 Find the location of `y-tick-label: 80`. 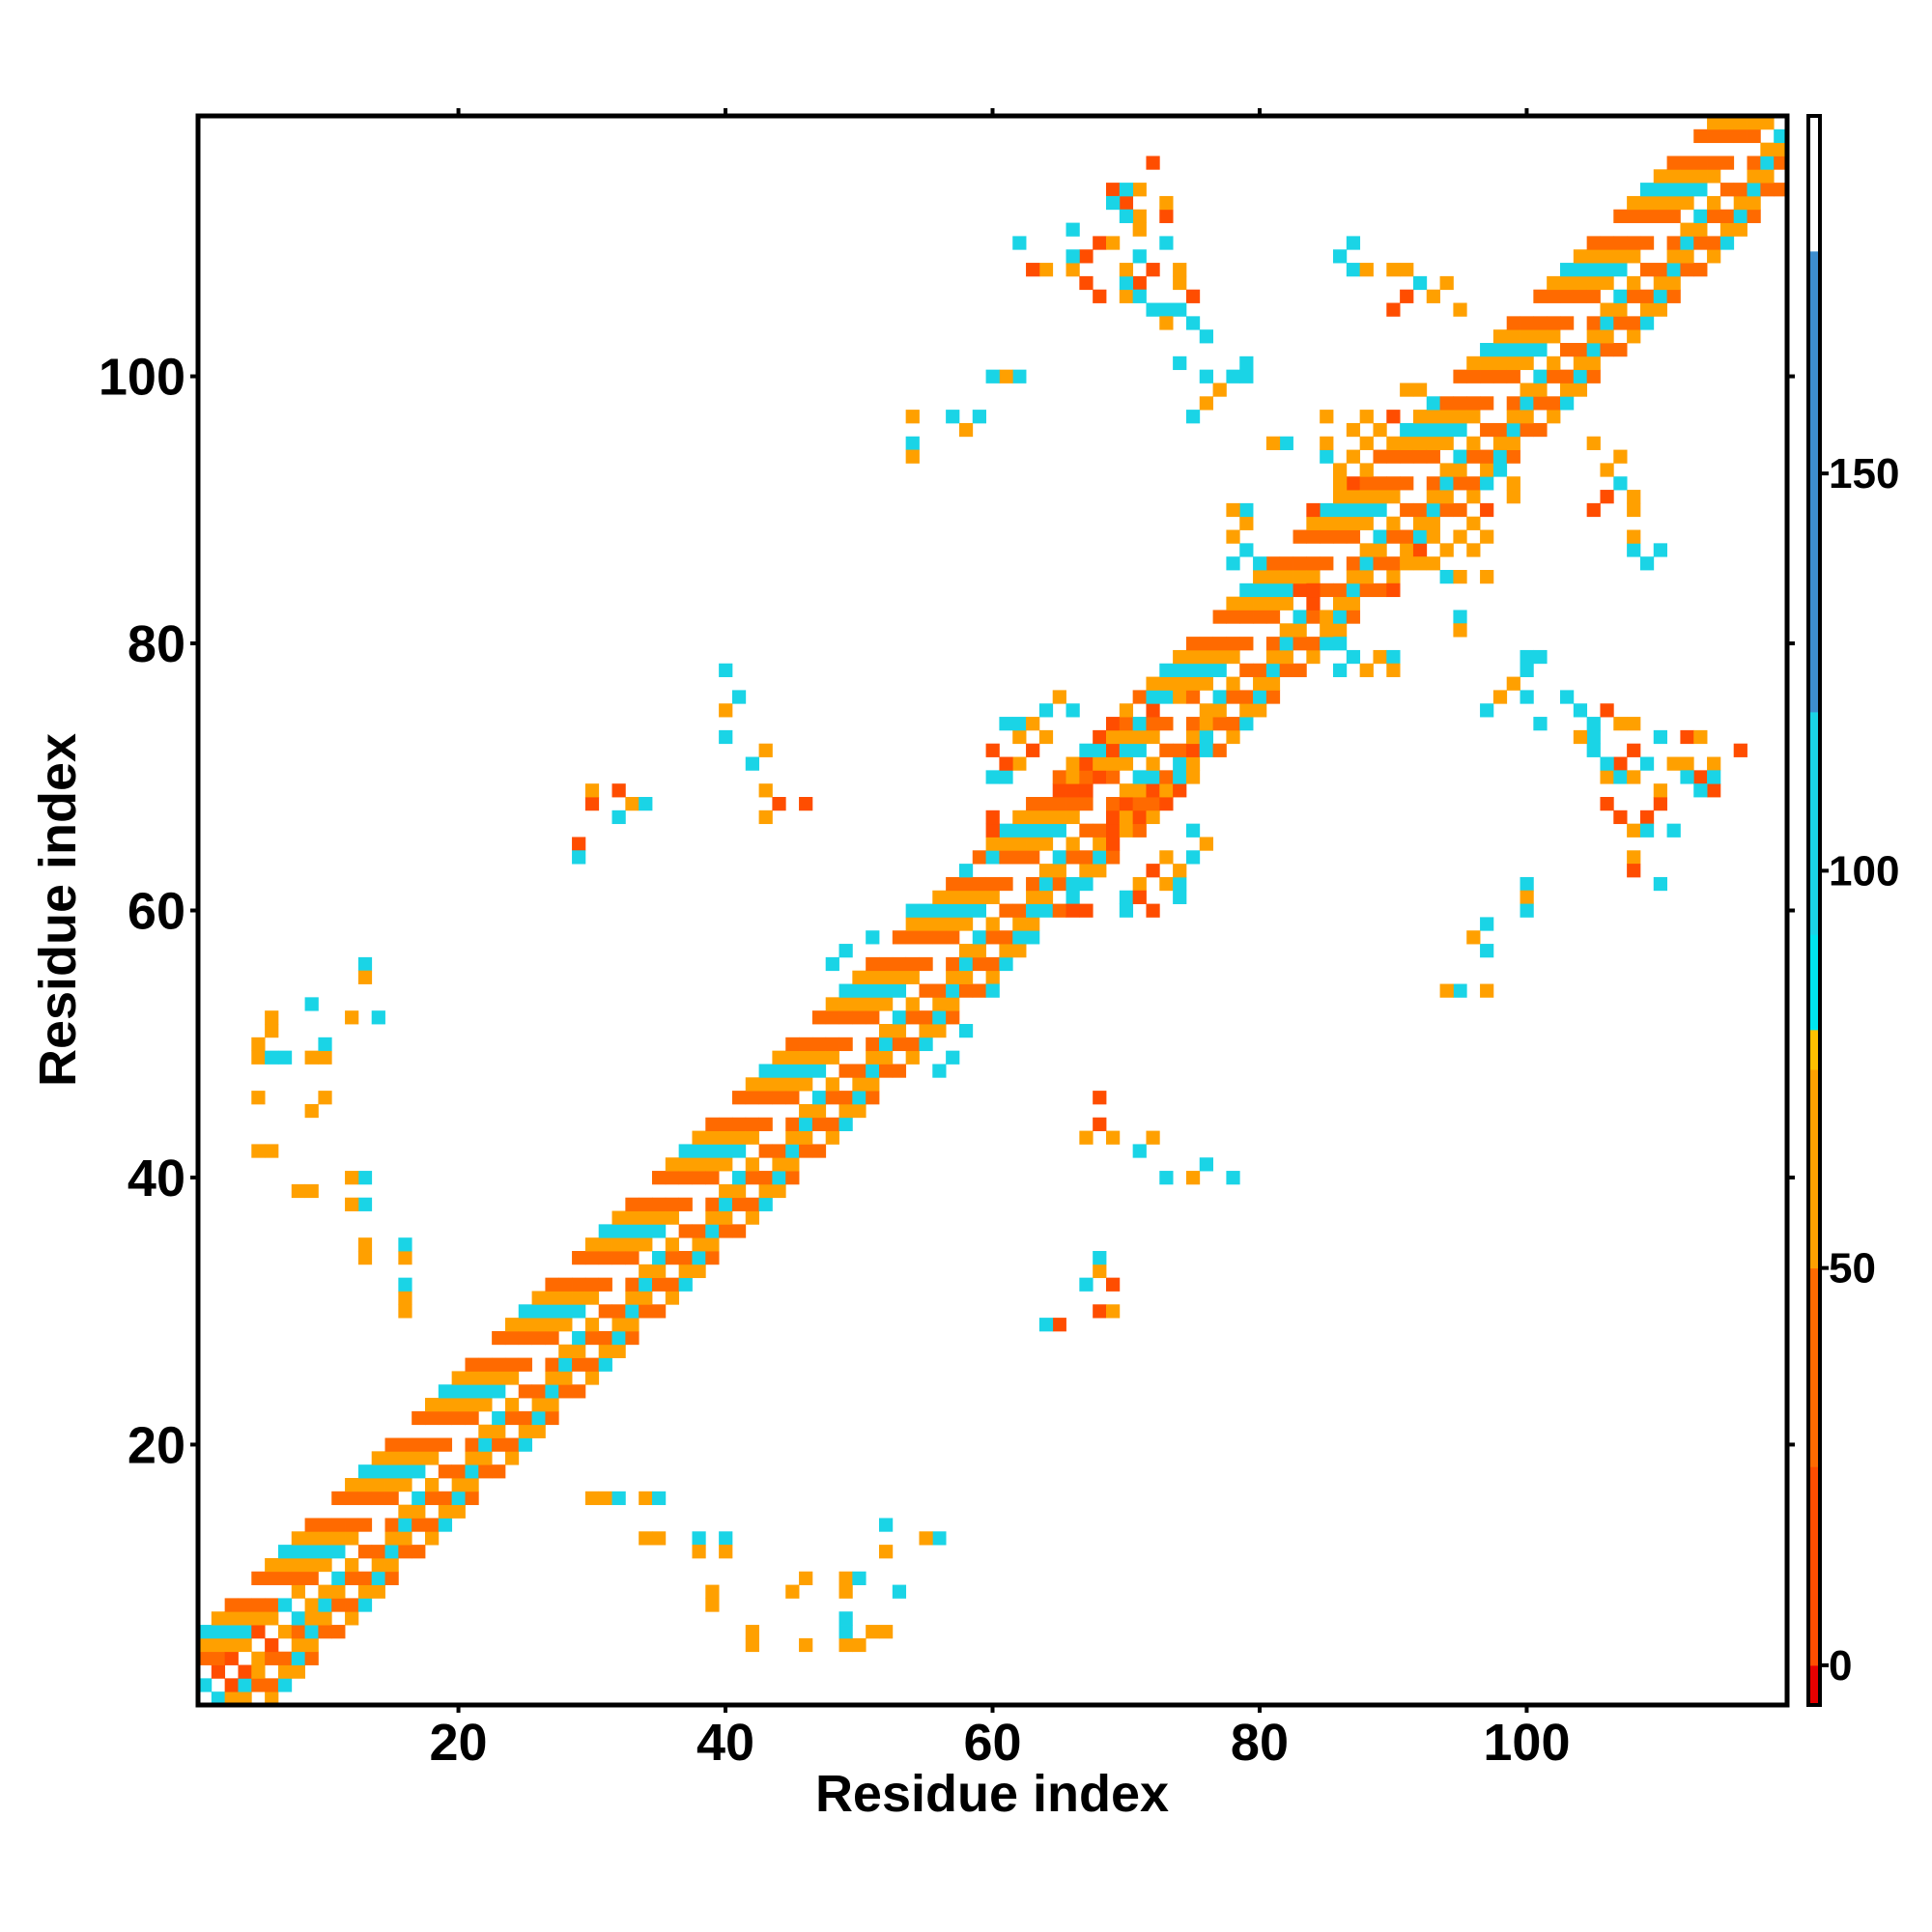

y-tick-label: 80 is located at coordinates (156, 644).